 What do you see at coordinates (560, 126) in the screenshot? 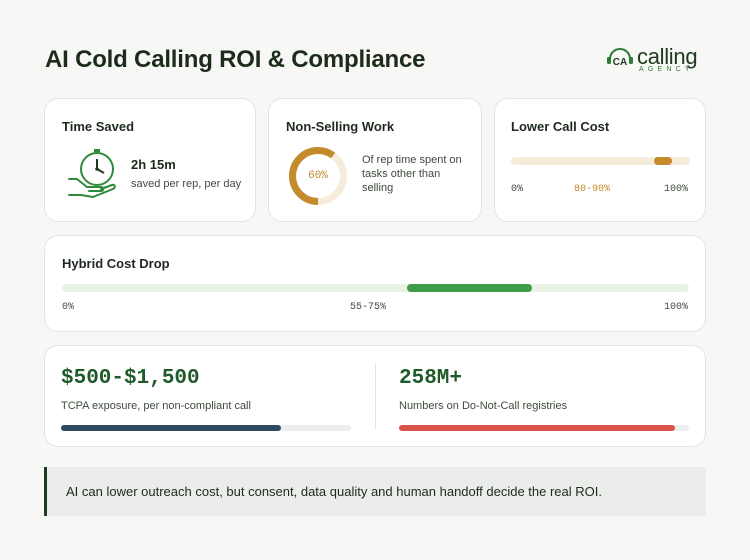
I see `card-title: Lower Call Cost` at bounding box center [560, 126].